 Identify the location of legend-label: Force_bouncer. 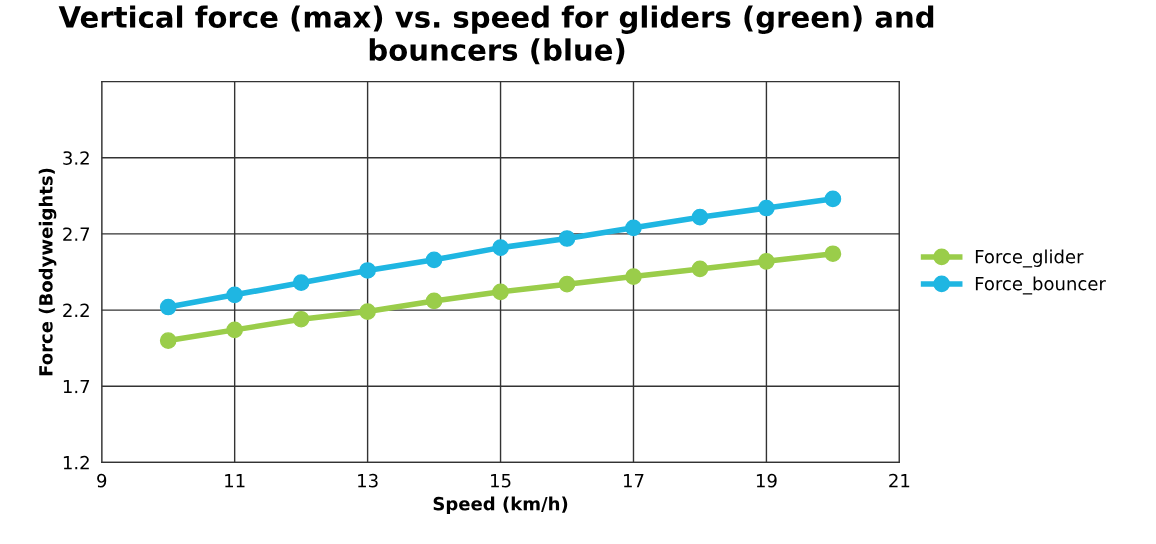
(1040, 285).